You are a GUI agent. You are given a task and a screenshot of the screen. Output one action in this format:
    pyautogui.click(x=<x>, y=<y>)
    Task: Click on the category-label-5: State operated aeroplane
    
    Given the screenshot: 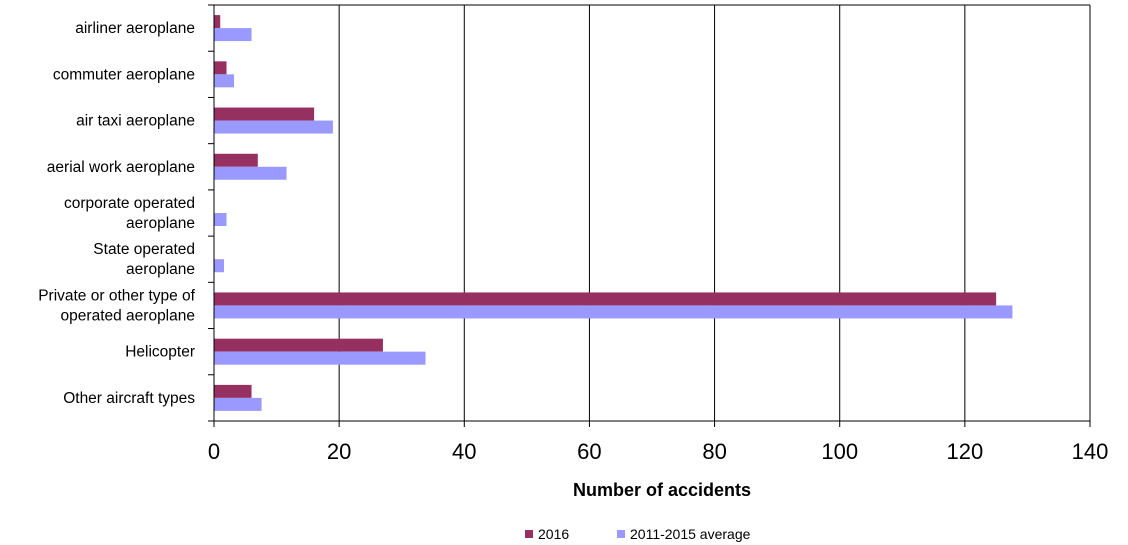 What is the action you would take?
    pyautogui.click(x=144, y=259)
    